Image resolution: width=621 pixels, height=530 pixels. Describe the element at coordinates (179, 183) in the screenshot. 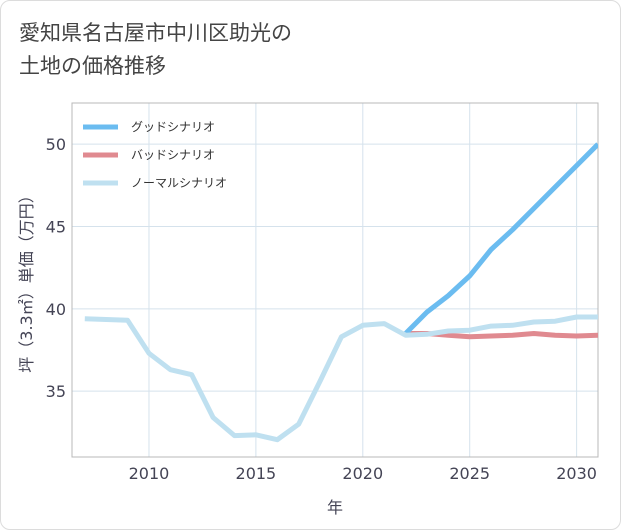

I see `legend-label-2: ノーマルシナリオ` at that location.